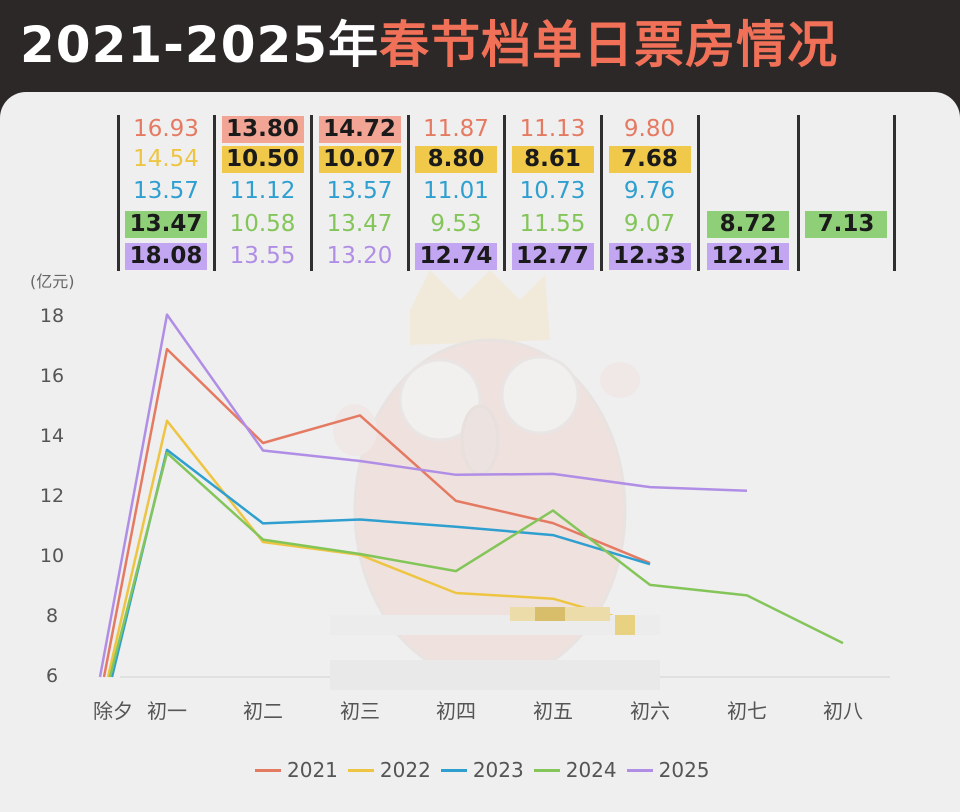  What do you see at coordinates (456, 159) in the screenshot?
I see `table-cell: 8.80` at bounding box center [456, 159].